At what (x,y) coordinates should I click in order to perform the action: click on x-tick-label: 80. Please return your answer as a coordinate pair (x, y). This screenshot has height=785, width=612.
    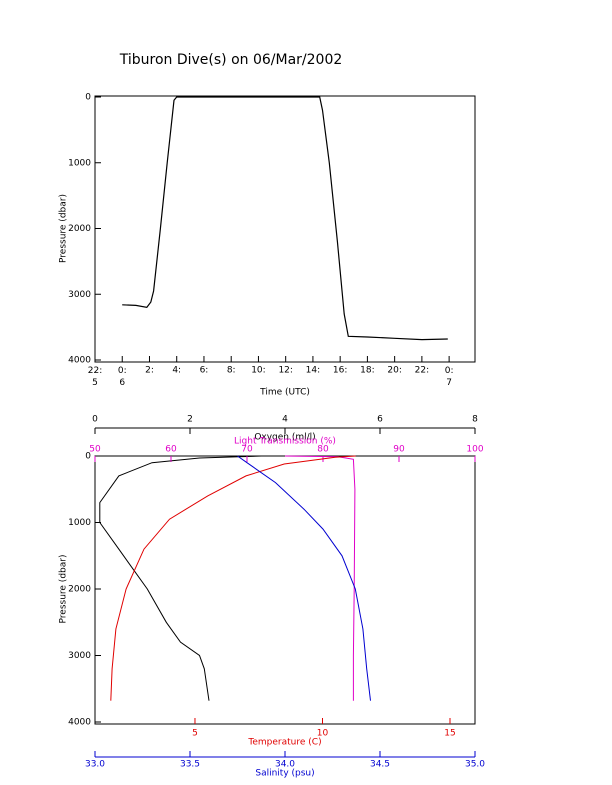
    Looking at the image, I should click on (323, 450).